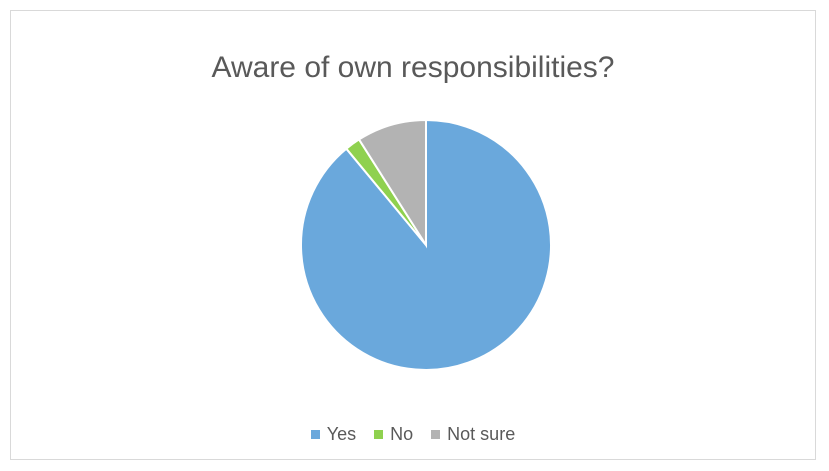 The image size is (829, 471). I want to click on legend-item-yes: Yes, so click(333, 434).